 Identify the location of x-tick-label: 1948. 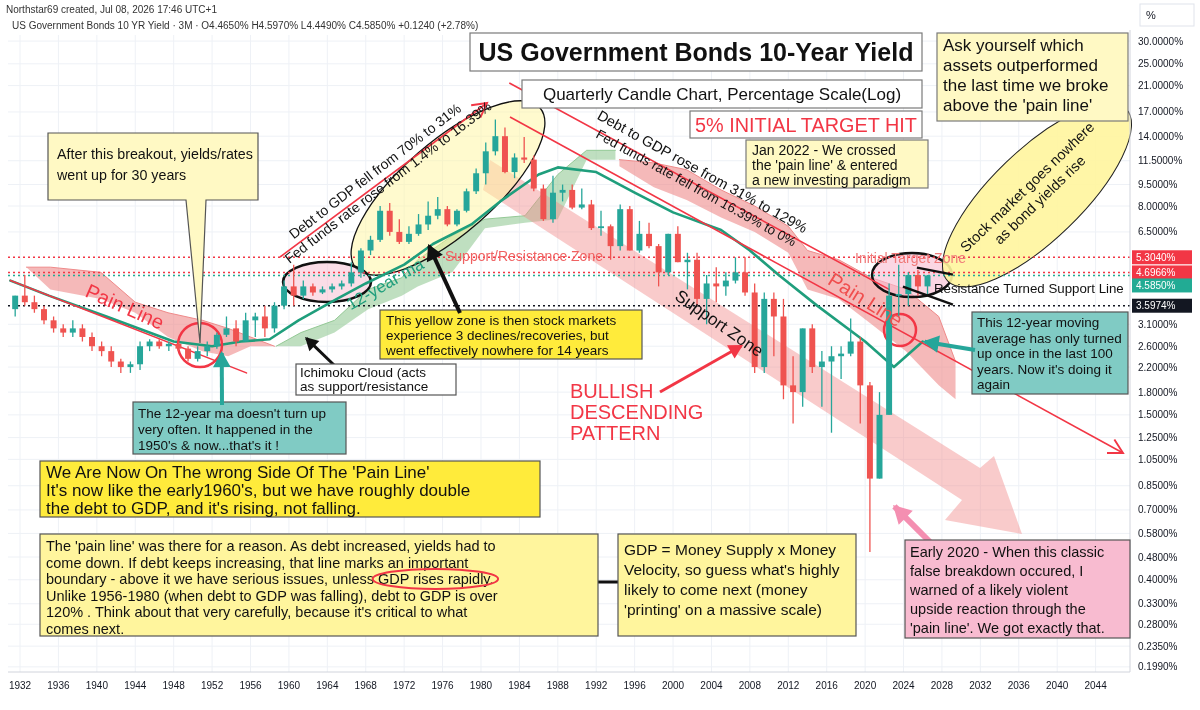
(174, 685).